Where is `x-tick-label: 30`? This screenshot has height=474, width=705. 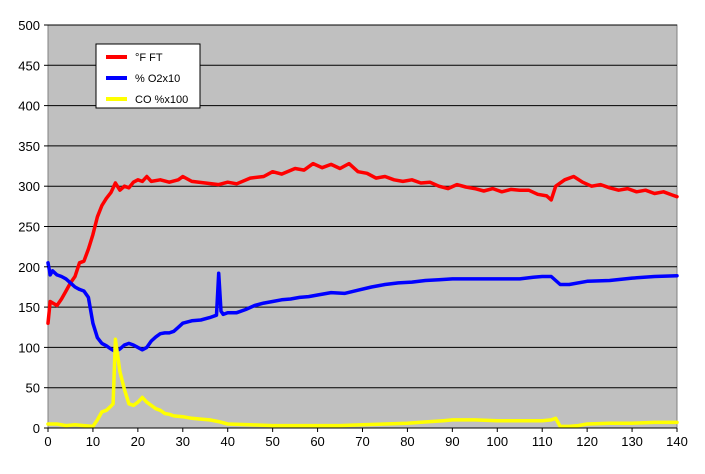 x-tick-label: 30 is located at coordinates (183, 441).